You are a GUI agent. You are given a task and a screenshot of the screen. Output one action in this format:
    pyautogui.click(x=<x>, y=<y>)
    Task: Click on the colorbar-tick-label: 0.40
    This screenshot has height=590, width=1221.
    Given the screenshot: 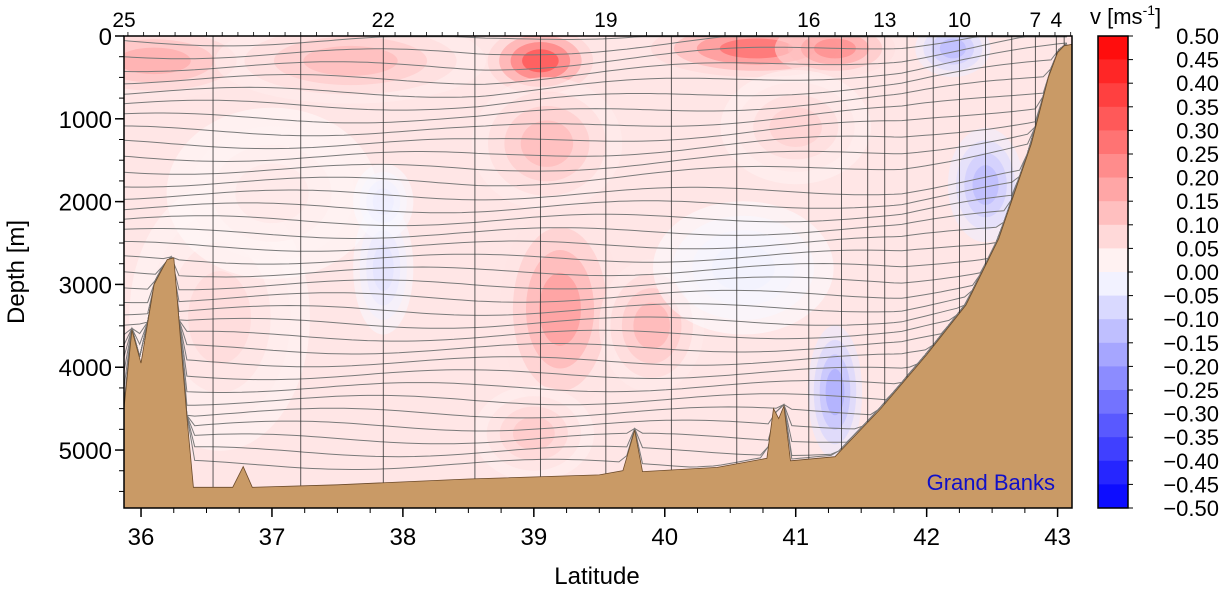 What is the action you would take?
    pyautogui.click(x=1197, y=83)
    